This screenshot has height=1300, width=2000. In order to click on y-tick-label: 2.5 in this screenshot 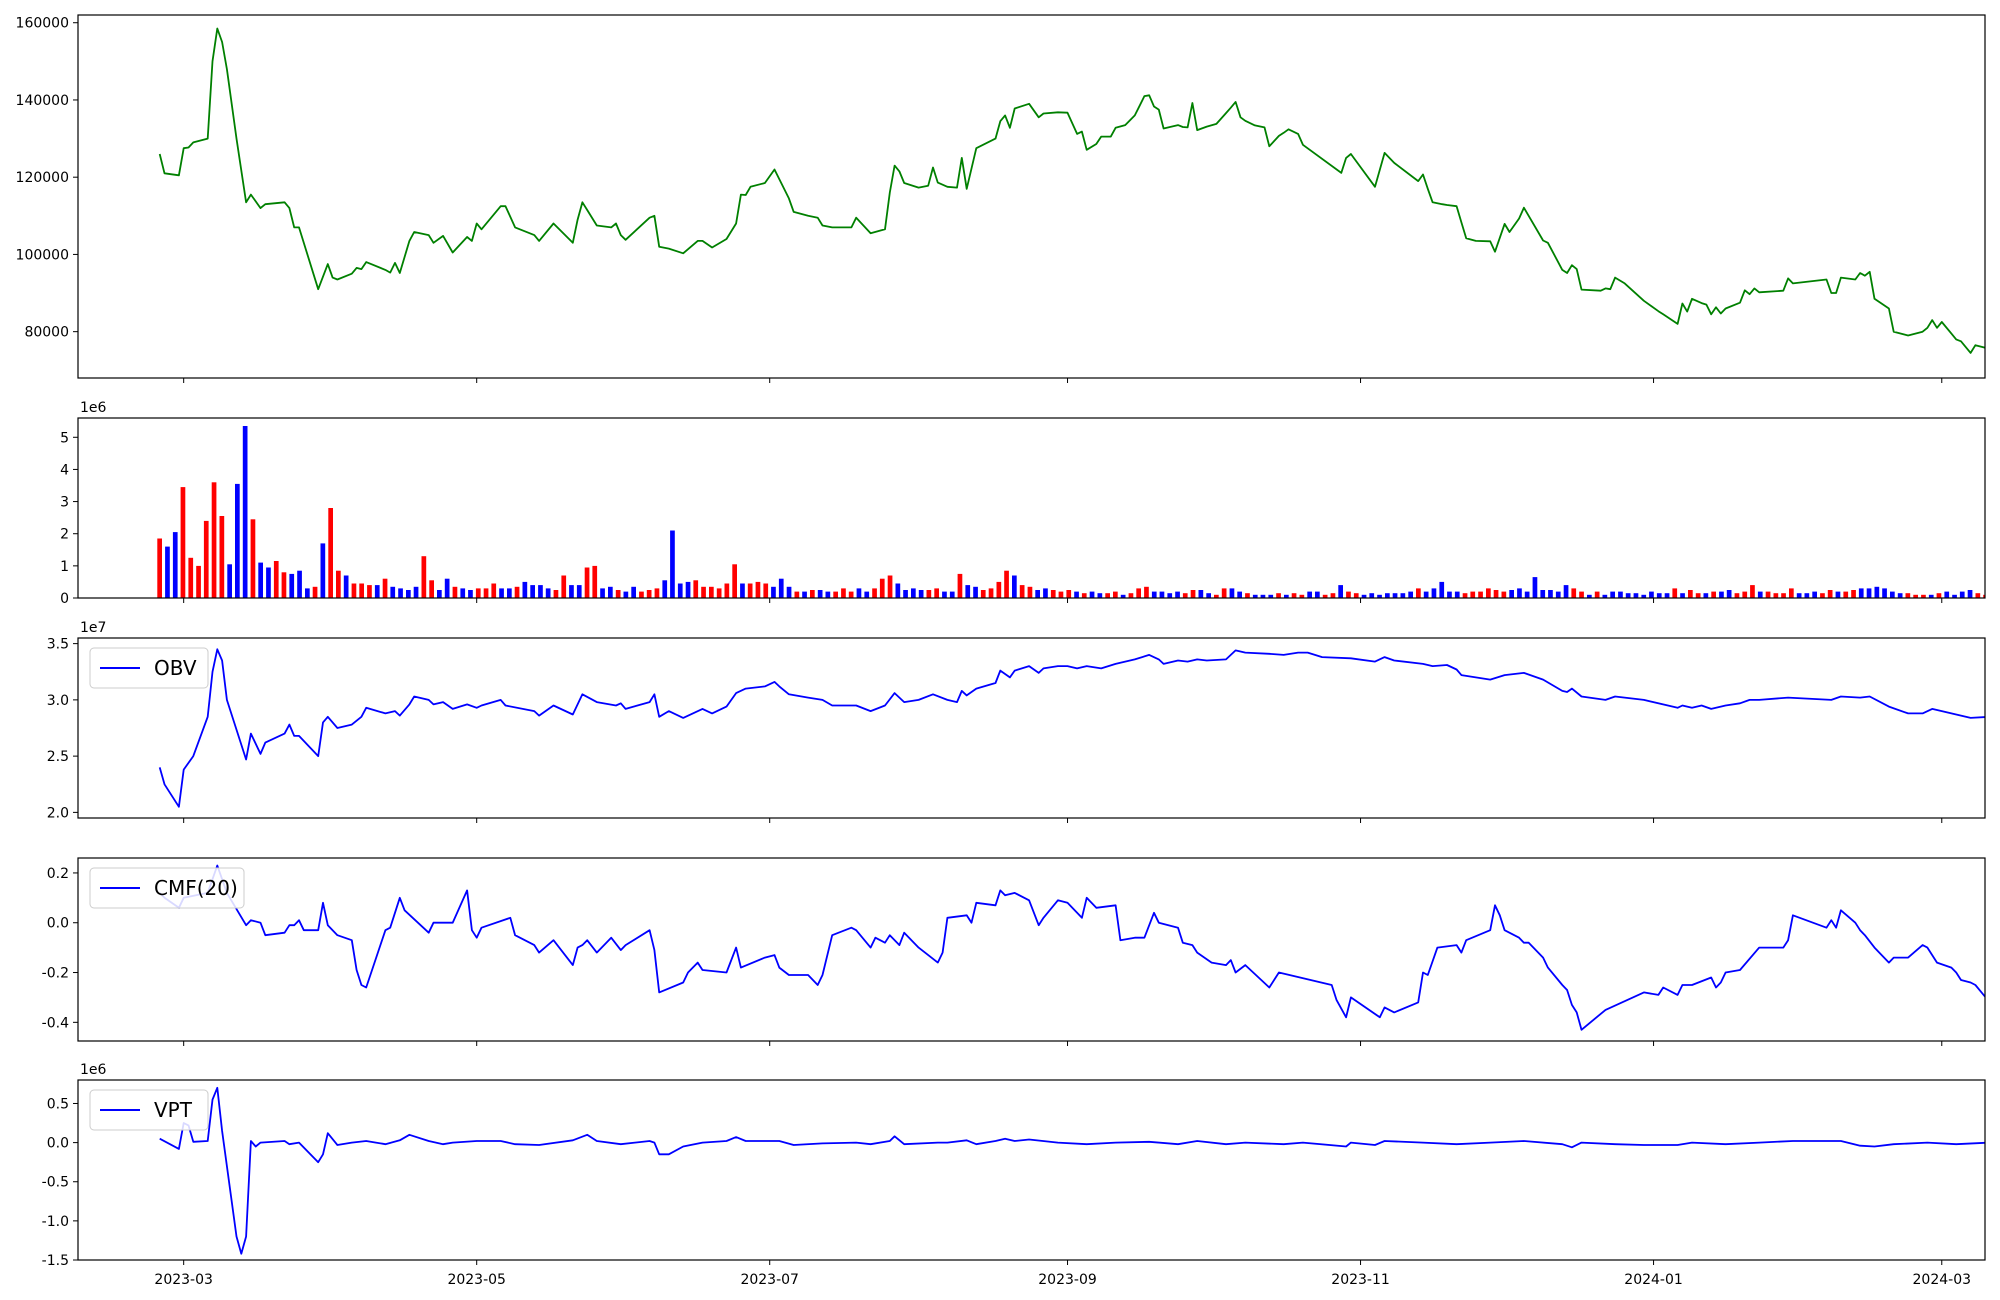, I will do `click(58, 757)`.